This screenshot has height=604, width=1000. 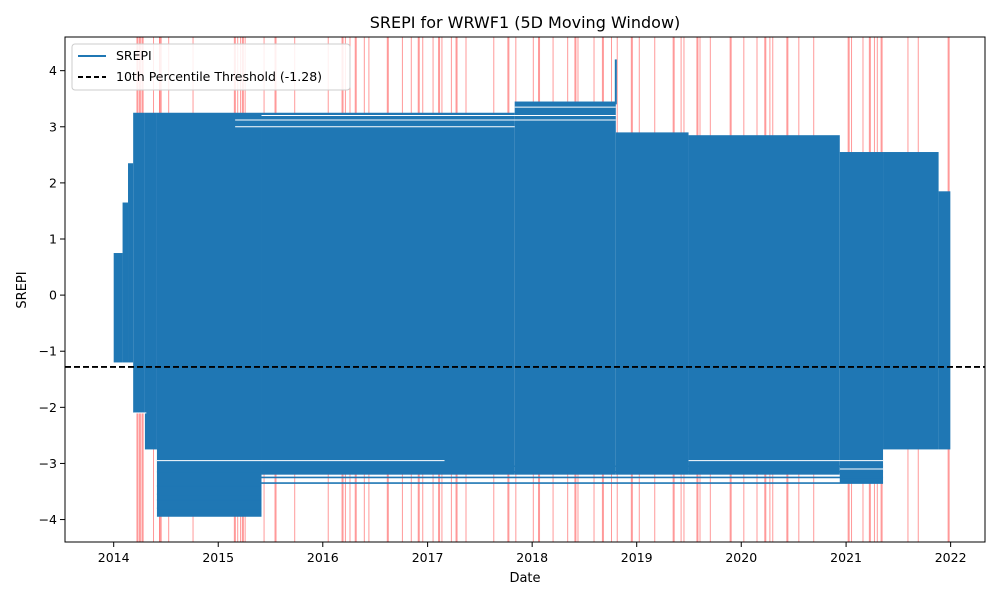 I want to click on x-tick-label: 2015, so click(x=218, y=557).